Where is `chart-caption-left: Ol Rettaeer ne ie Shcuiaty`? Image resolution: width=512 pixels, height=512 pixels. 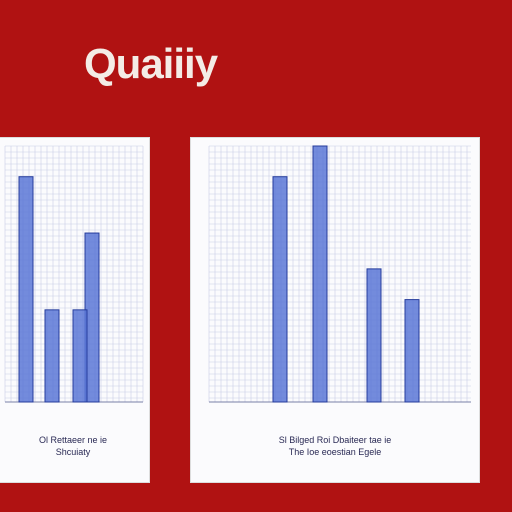 chart-caption-left: Ol Rettaeer ne ie Shcuiaty is located at coordinates (74, 446).